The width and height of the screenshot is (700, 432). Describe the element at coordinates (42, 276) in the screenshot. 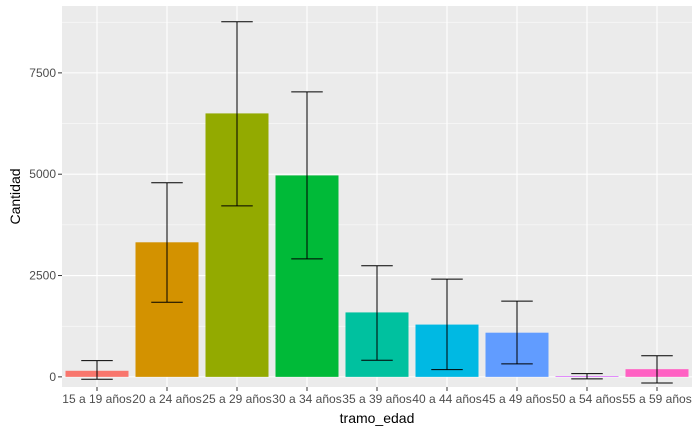

I see `y-tick-label: 2500` at that location.